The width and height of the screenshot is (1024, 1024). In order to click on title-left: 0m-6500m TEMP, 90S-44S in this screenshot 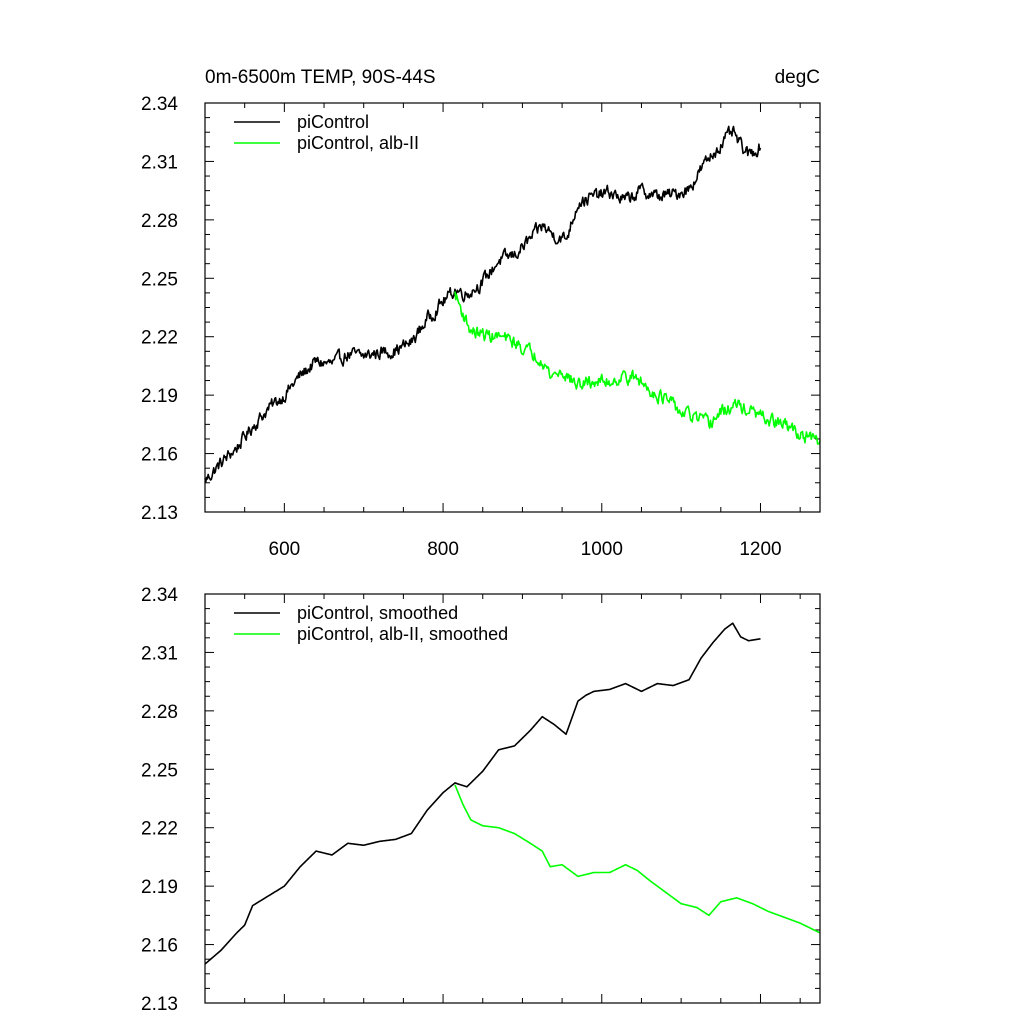, I will do `click(320, 77)`.